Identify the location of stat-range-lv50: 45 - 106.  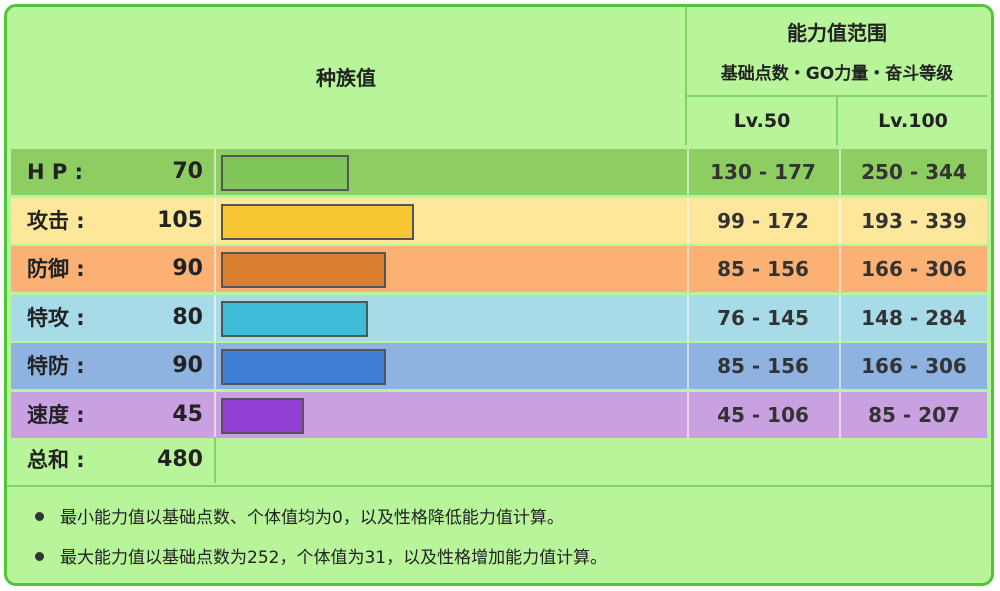
(763, 414).